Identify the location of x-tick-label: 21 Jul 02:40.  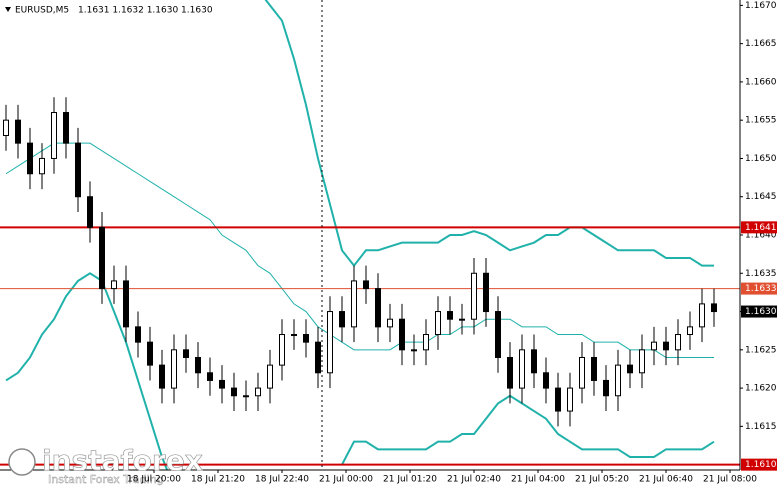
(474, 480).